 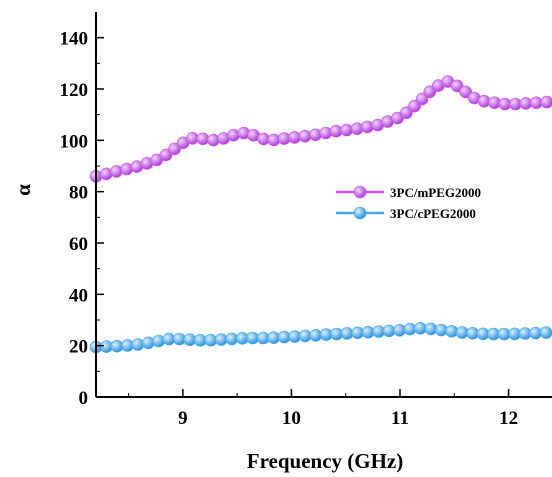 What do you see at coordinates (84, 398) in the screenshot?
I see `y-tick-label: 0` at bounding box center [84, 398].